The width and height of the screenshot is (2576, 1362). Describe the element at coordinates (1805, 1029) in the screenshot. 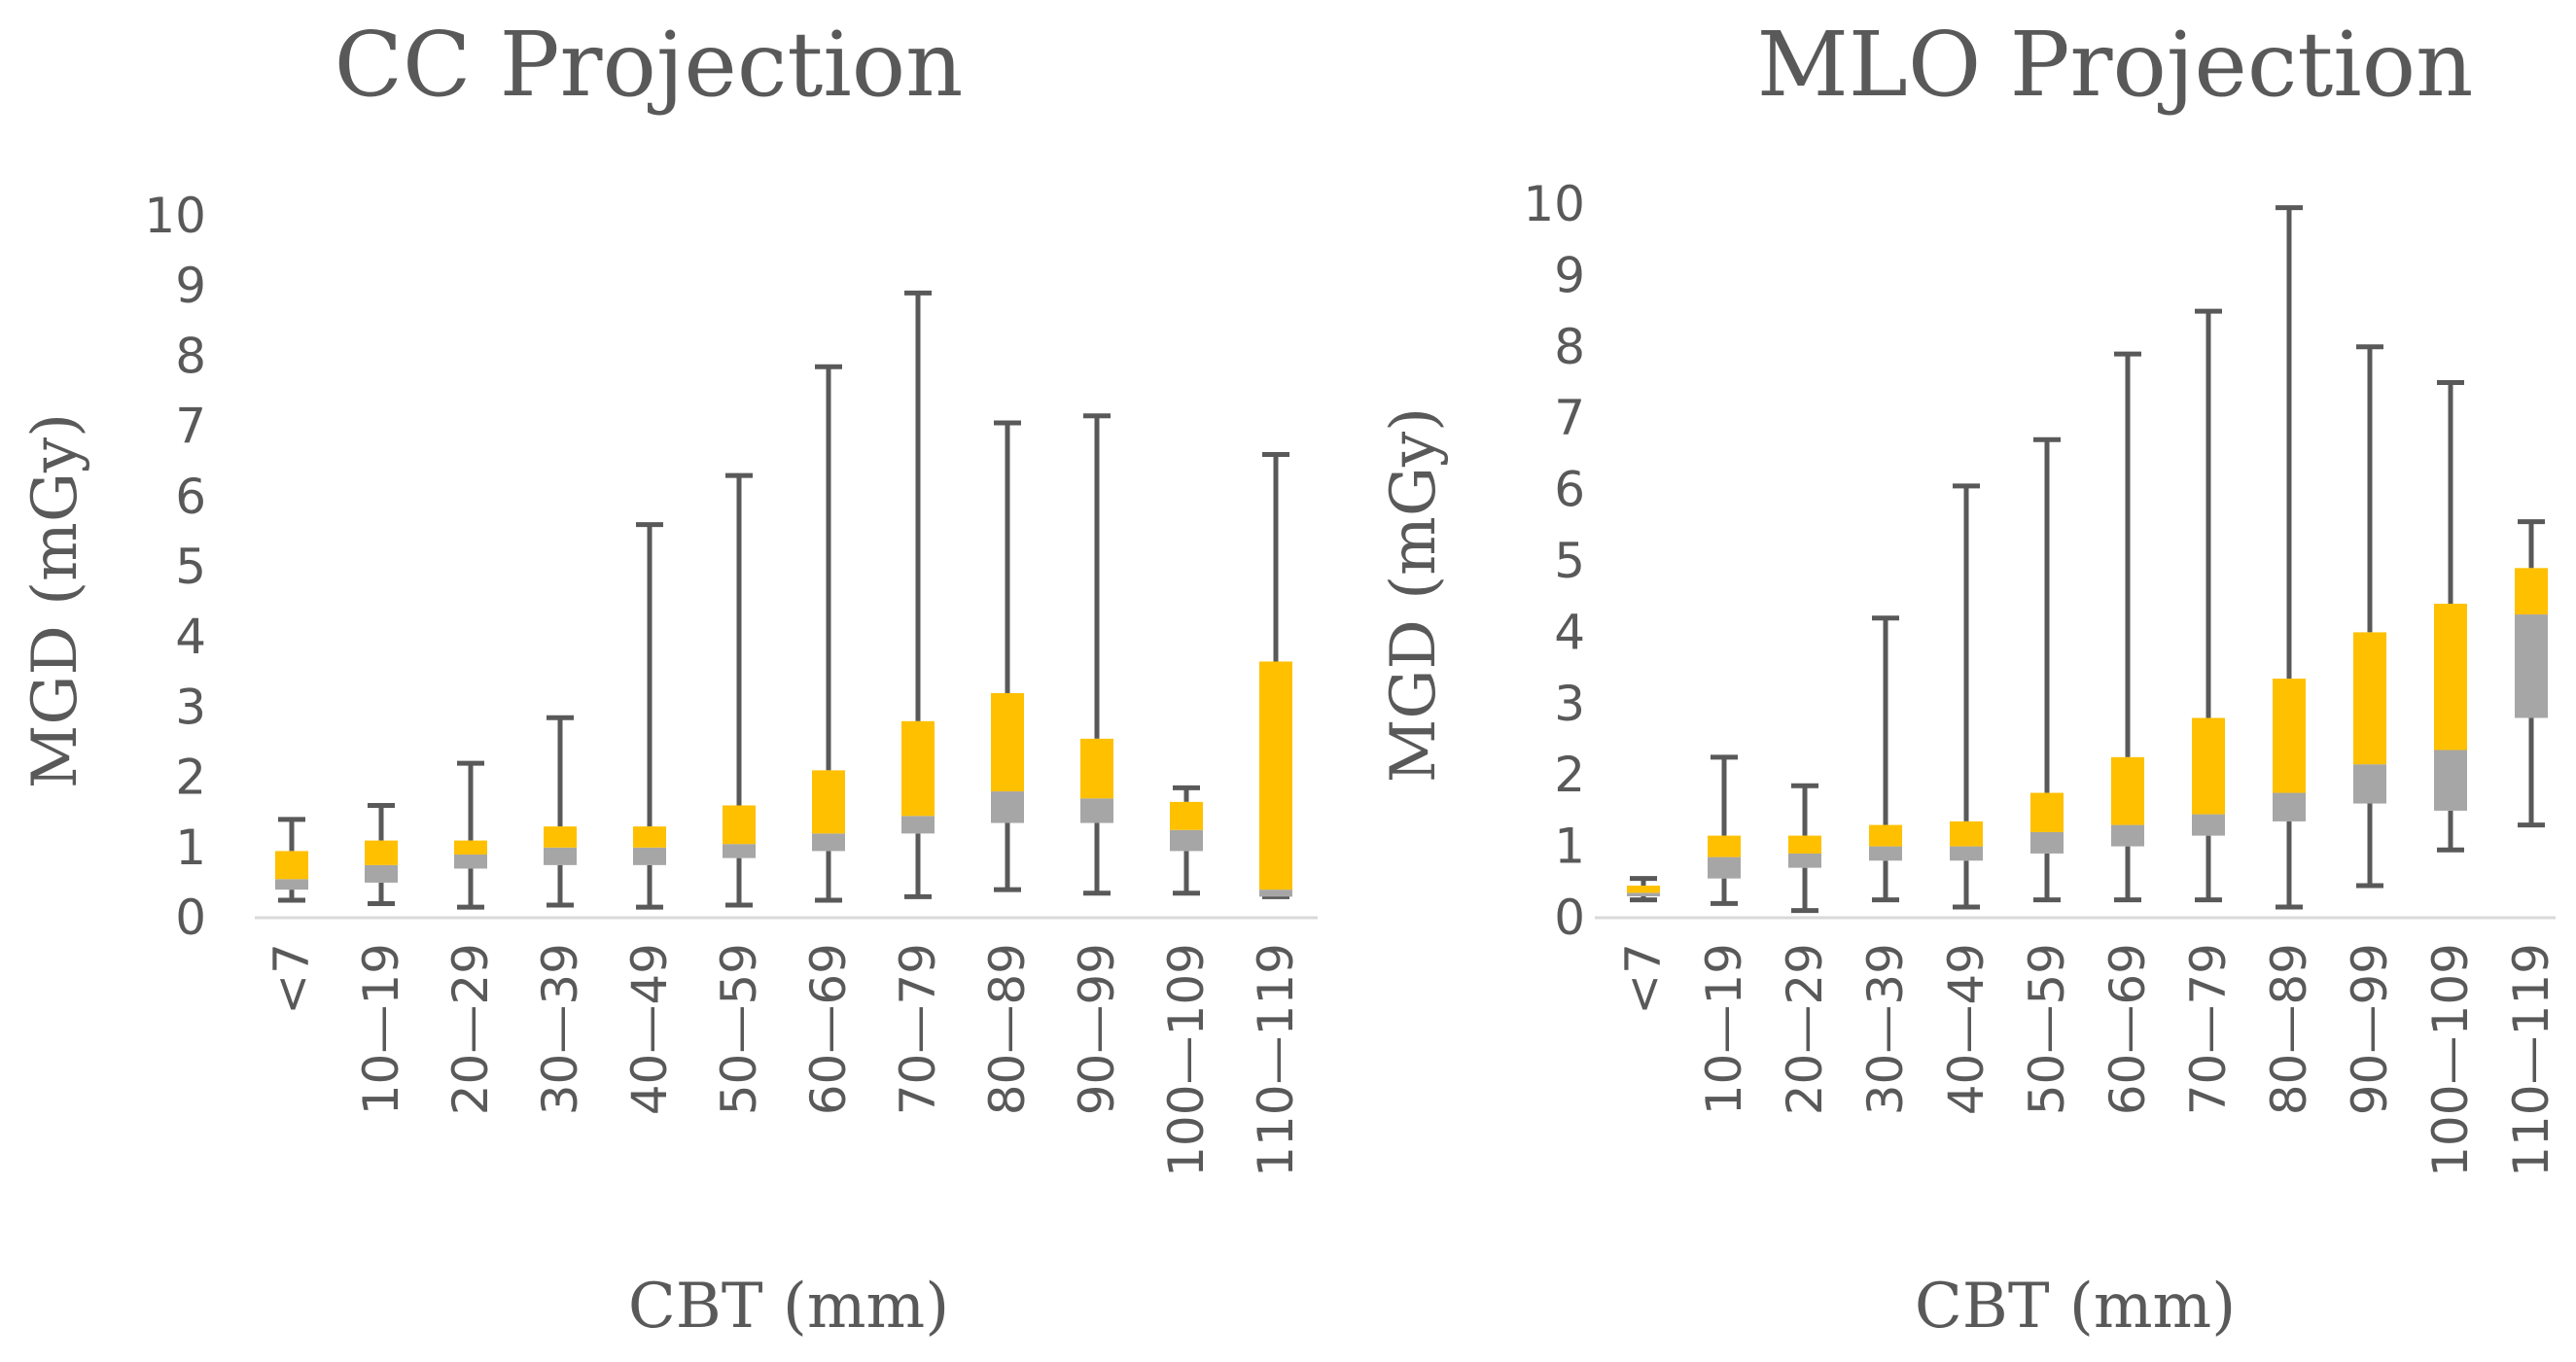

I see `x-tick-label: 20—29` at that location.